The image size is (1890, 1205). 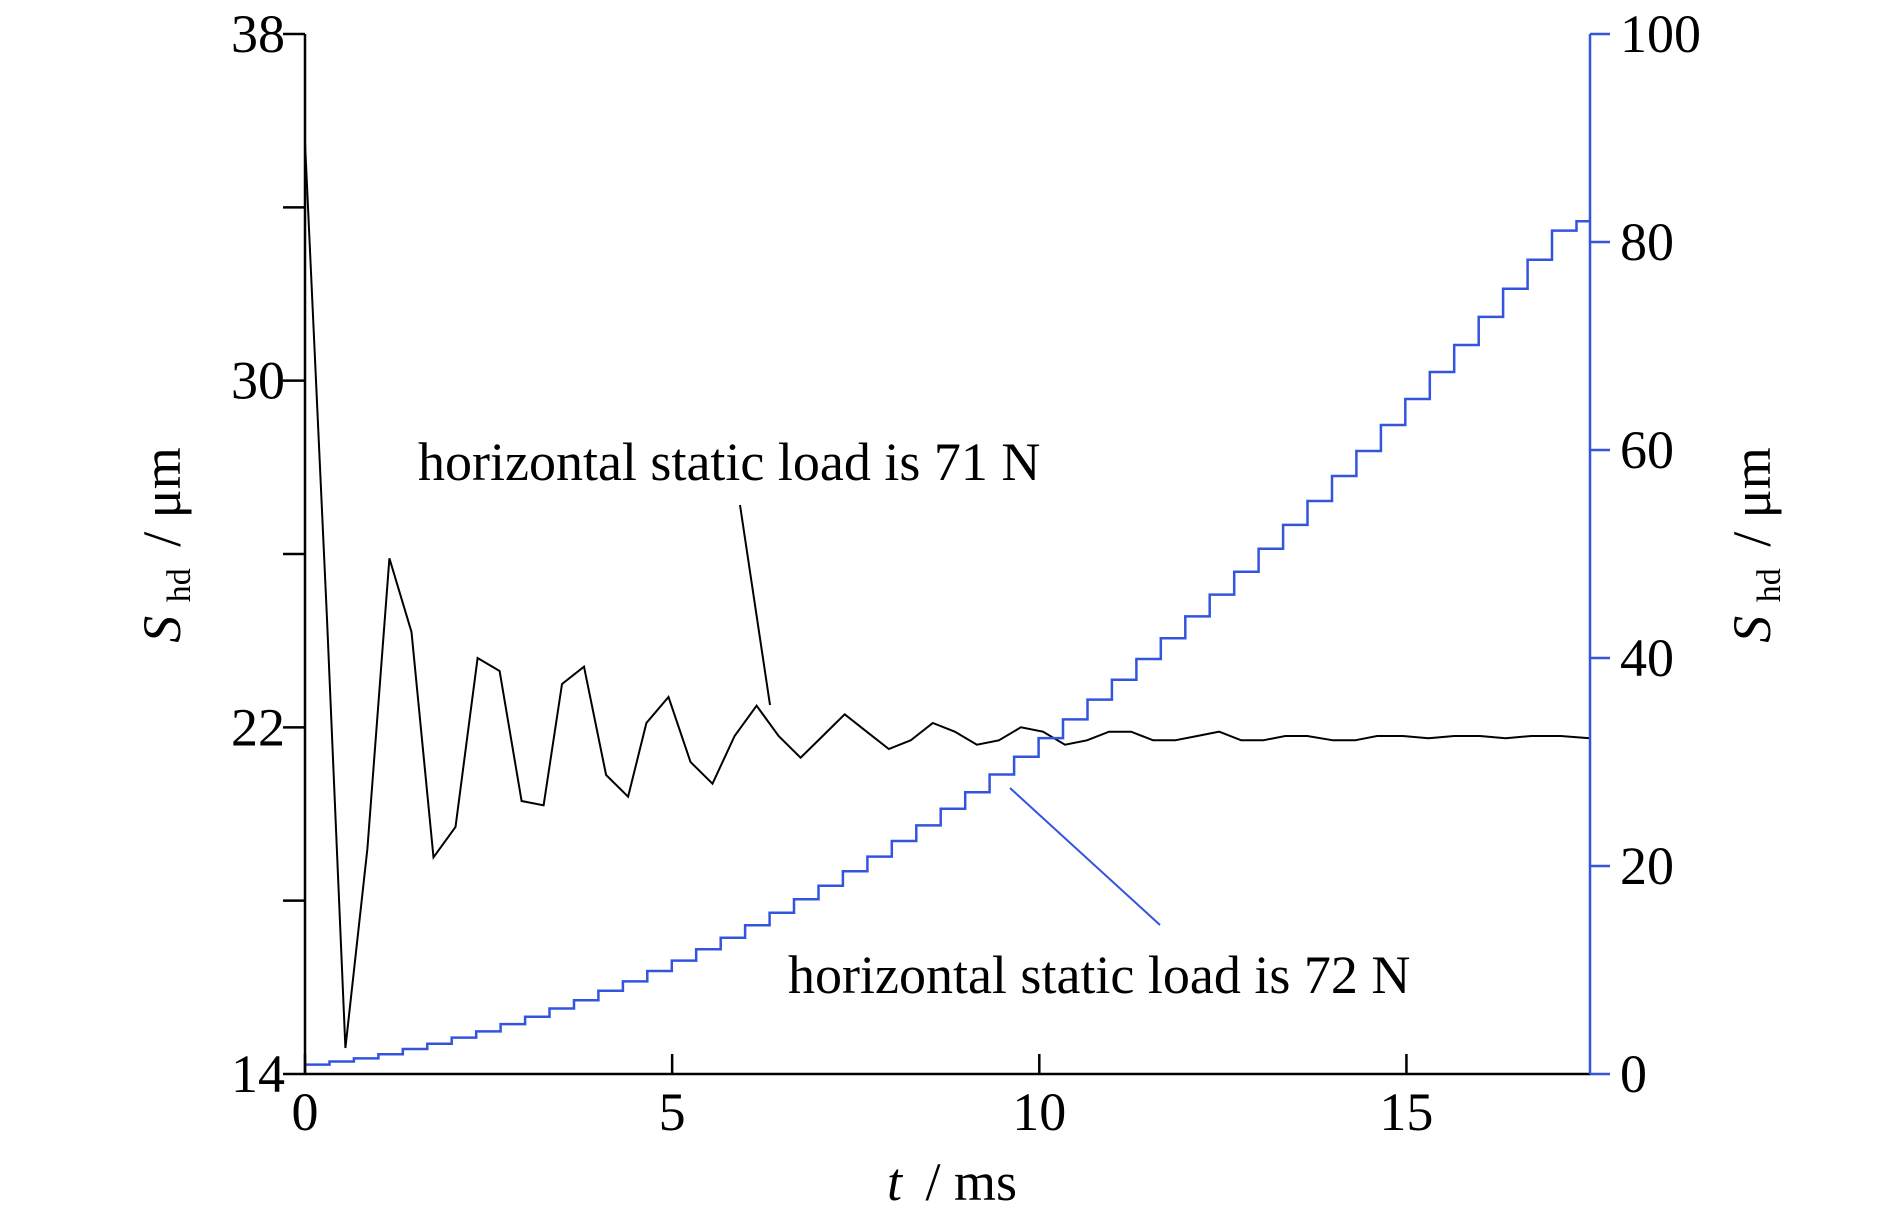 I want to click on y-right-tick-label: 40, so click(x=1647, y=658).